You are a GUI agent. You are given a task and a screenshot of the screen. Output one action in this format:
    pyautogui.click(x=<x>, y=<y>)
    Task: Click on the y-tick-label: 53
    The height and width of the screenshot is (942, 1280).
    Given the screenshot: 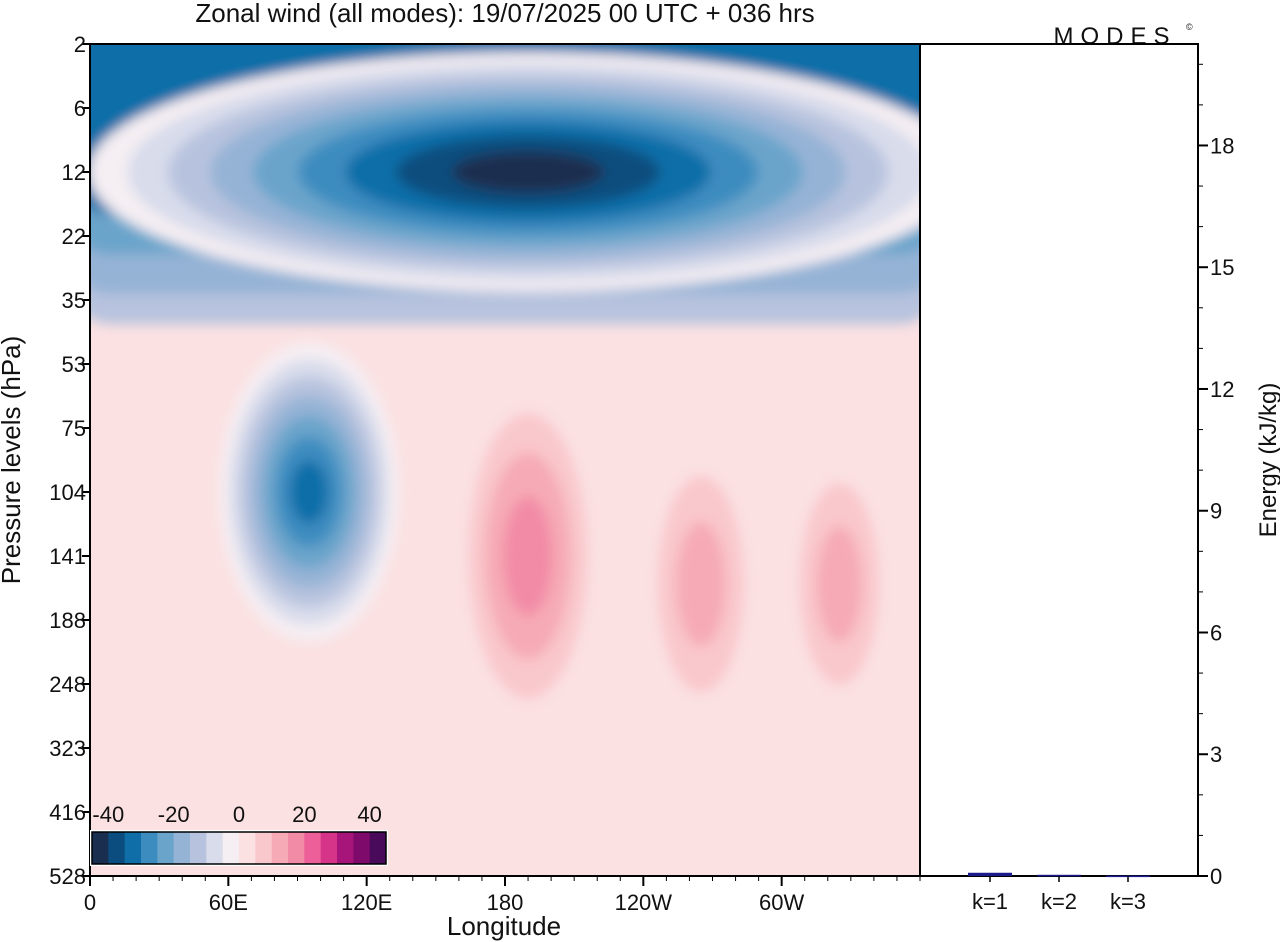 What is the action you would take?
    pyautogui.click(x=74, y=364)
    